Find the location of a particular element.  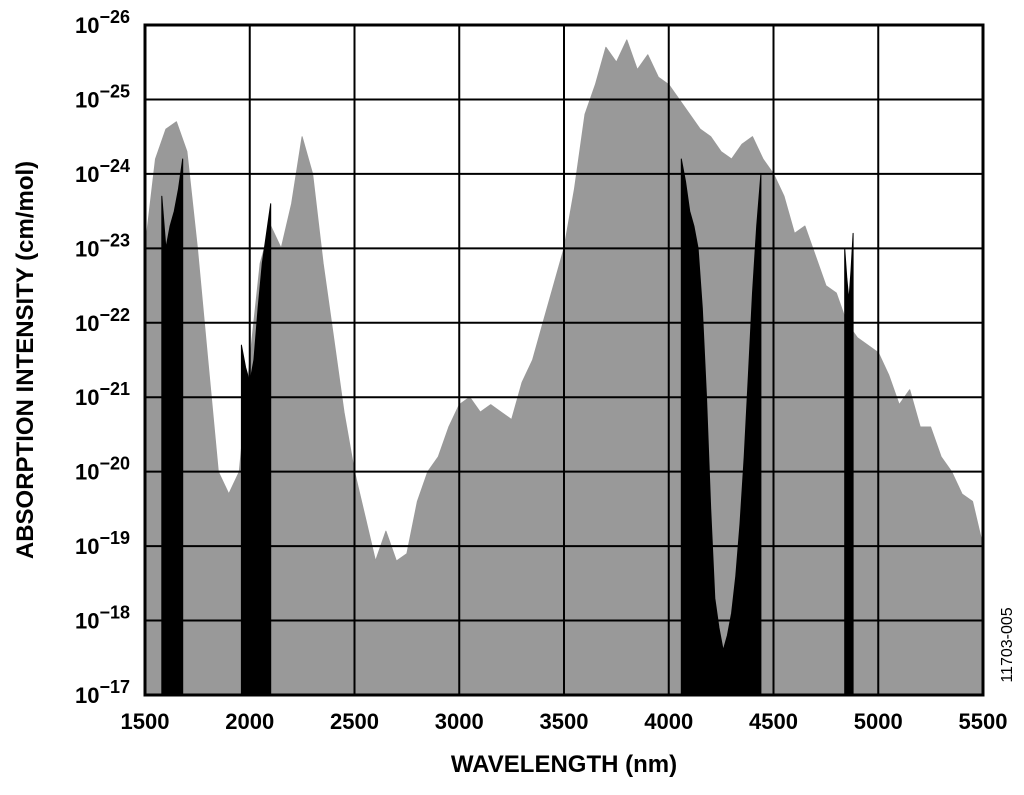

x-tick-label: 2000 is located at coordinates (249, 721).